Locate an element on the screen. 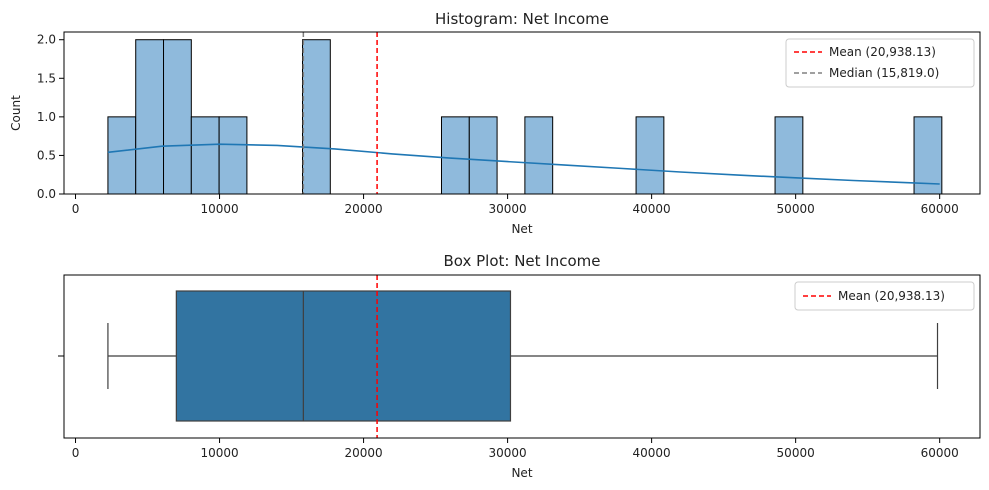 This screenshot has height=490, width=989. boxplot-legend-box is located at coordinates (884, 296).